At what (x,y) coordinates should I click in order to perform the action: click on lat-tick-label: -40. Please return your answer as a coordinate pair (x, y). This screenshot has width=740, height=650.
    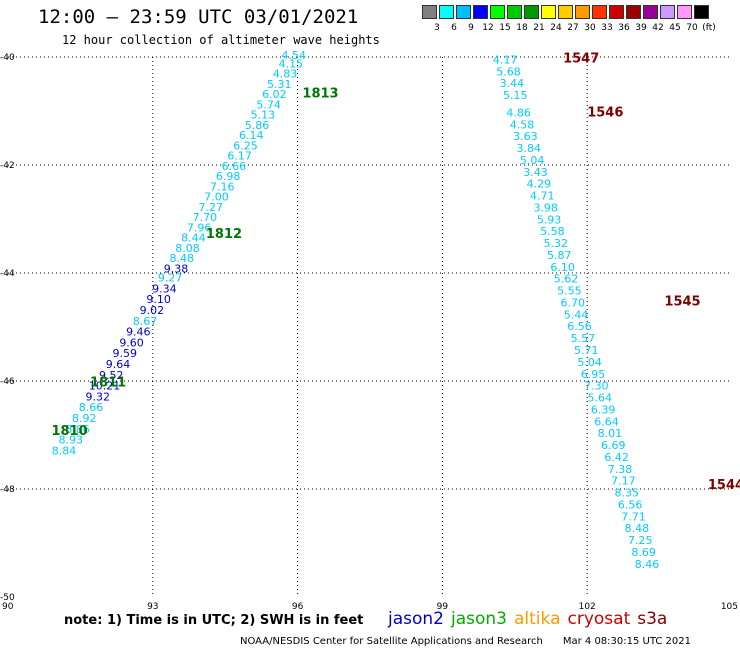
    Looking at the image, I should click on (7, 58).